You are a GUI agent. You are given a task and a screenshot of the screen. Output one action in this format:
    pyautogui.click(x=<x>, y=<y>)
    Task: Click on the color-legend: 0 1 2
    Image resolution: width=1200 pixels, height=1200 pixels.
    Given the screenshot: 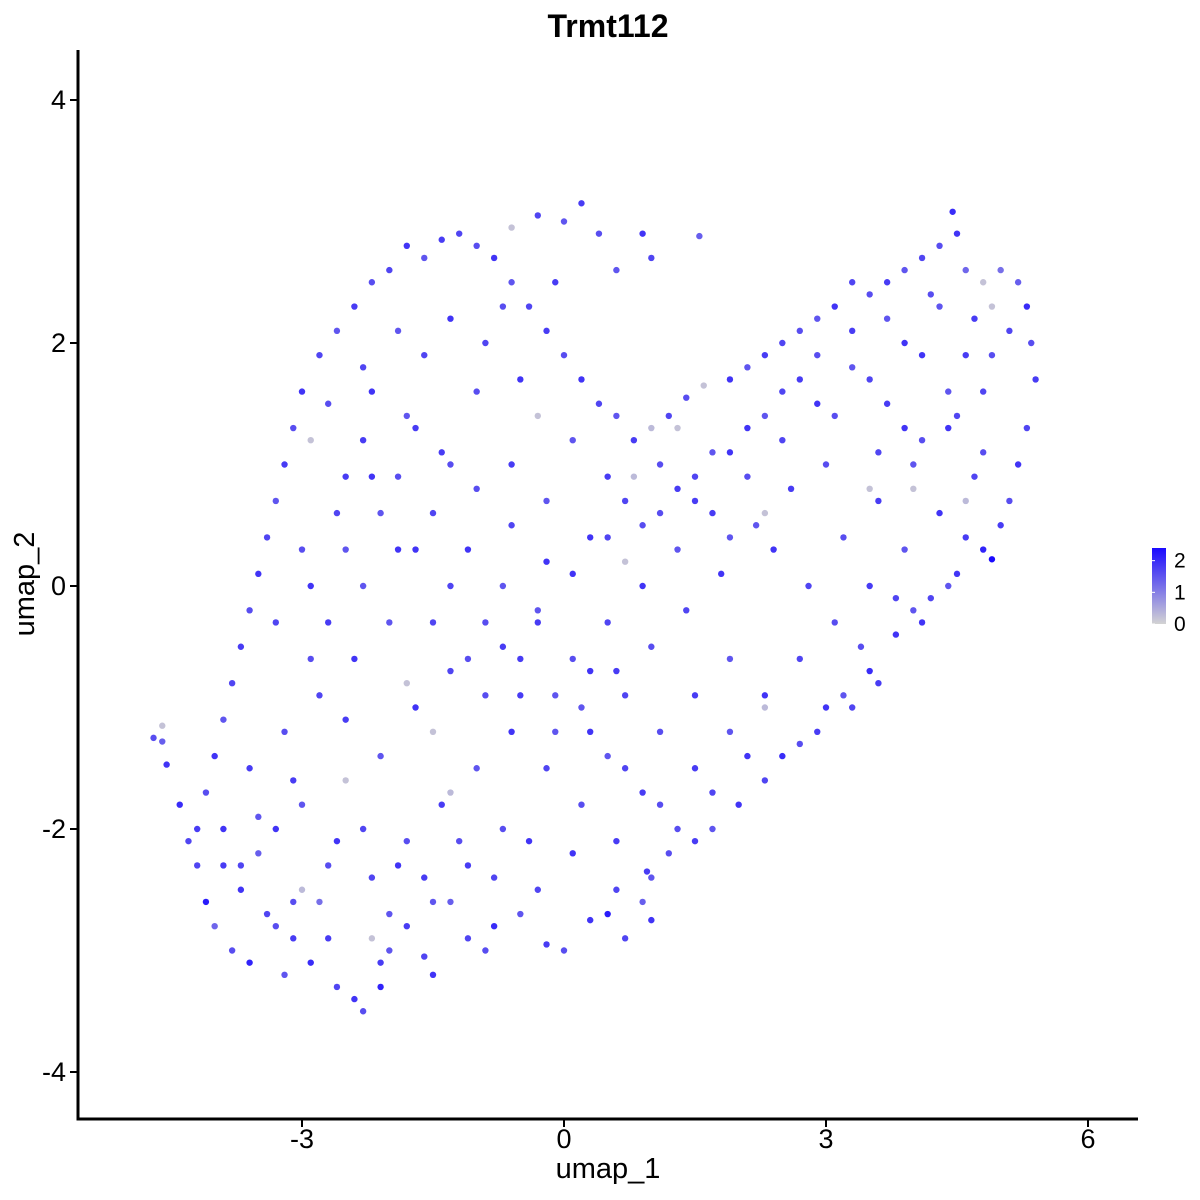 What is the action you would take?
    pyautogui.click(x=1169, y=592)
    